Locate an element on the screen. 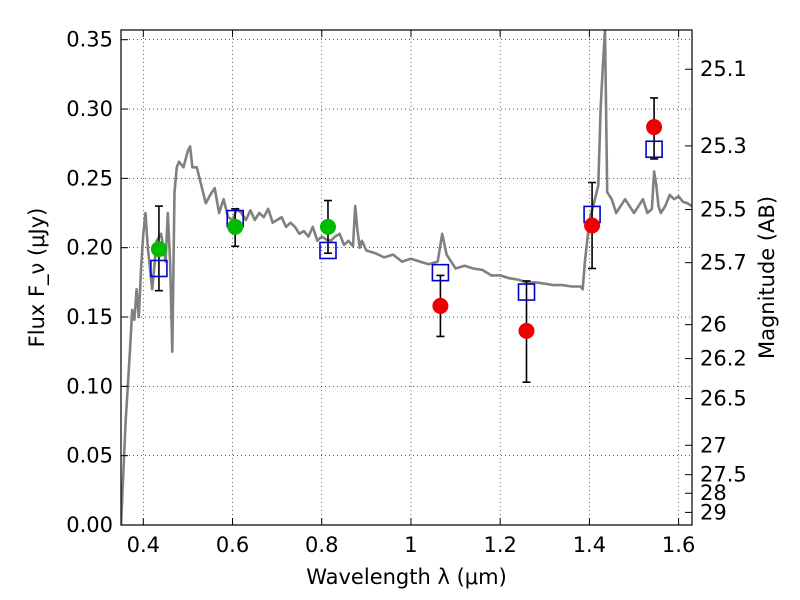  mag-tick-label: 26.2 is located at coordinates (723, 359).